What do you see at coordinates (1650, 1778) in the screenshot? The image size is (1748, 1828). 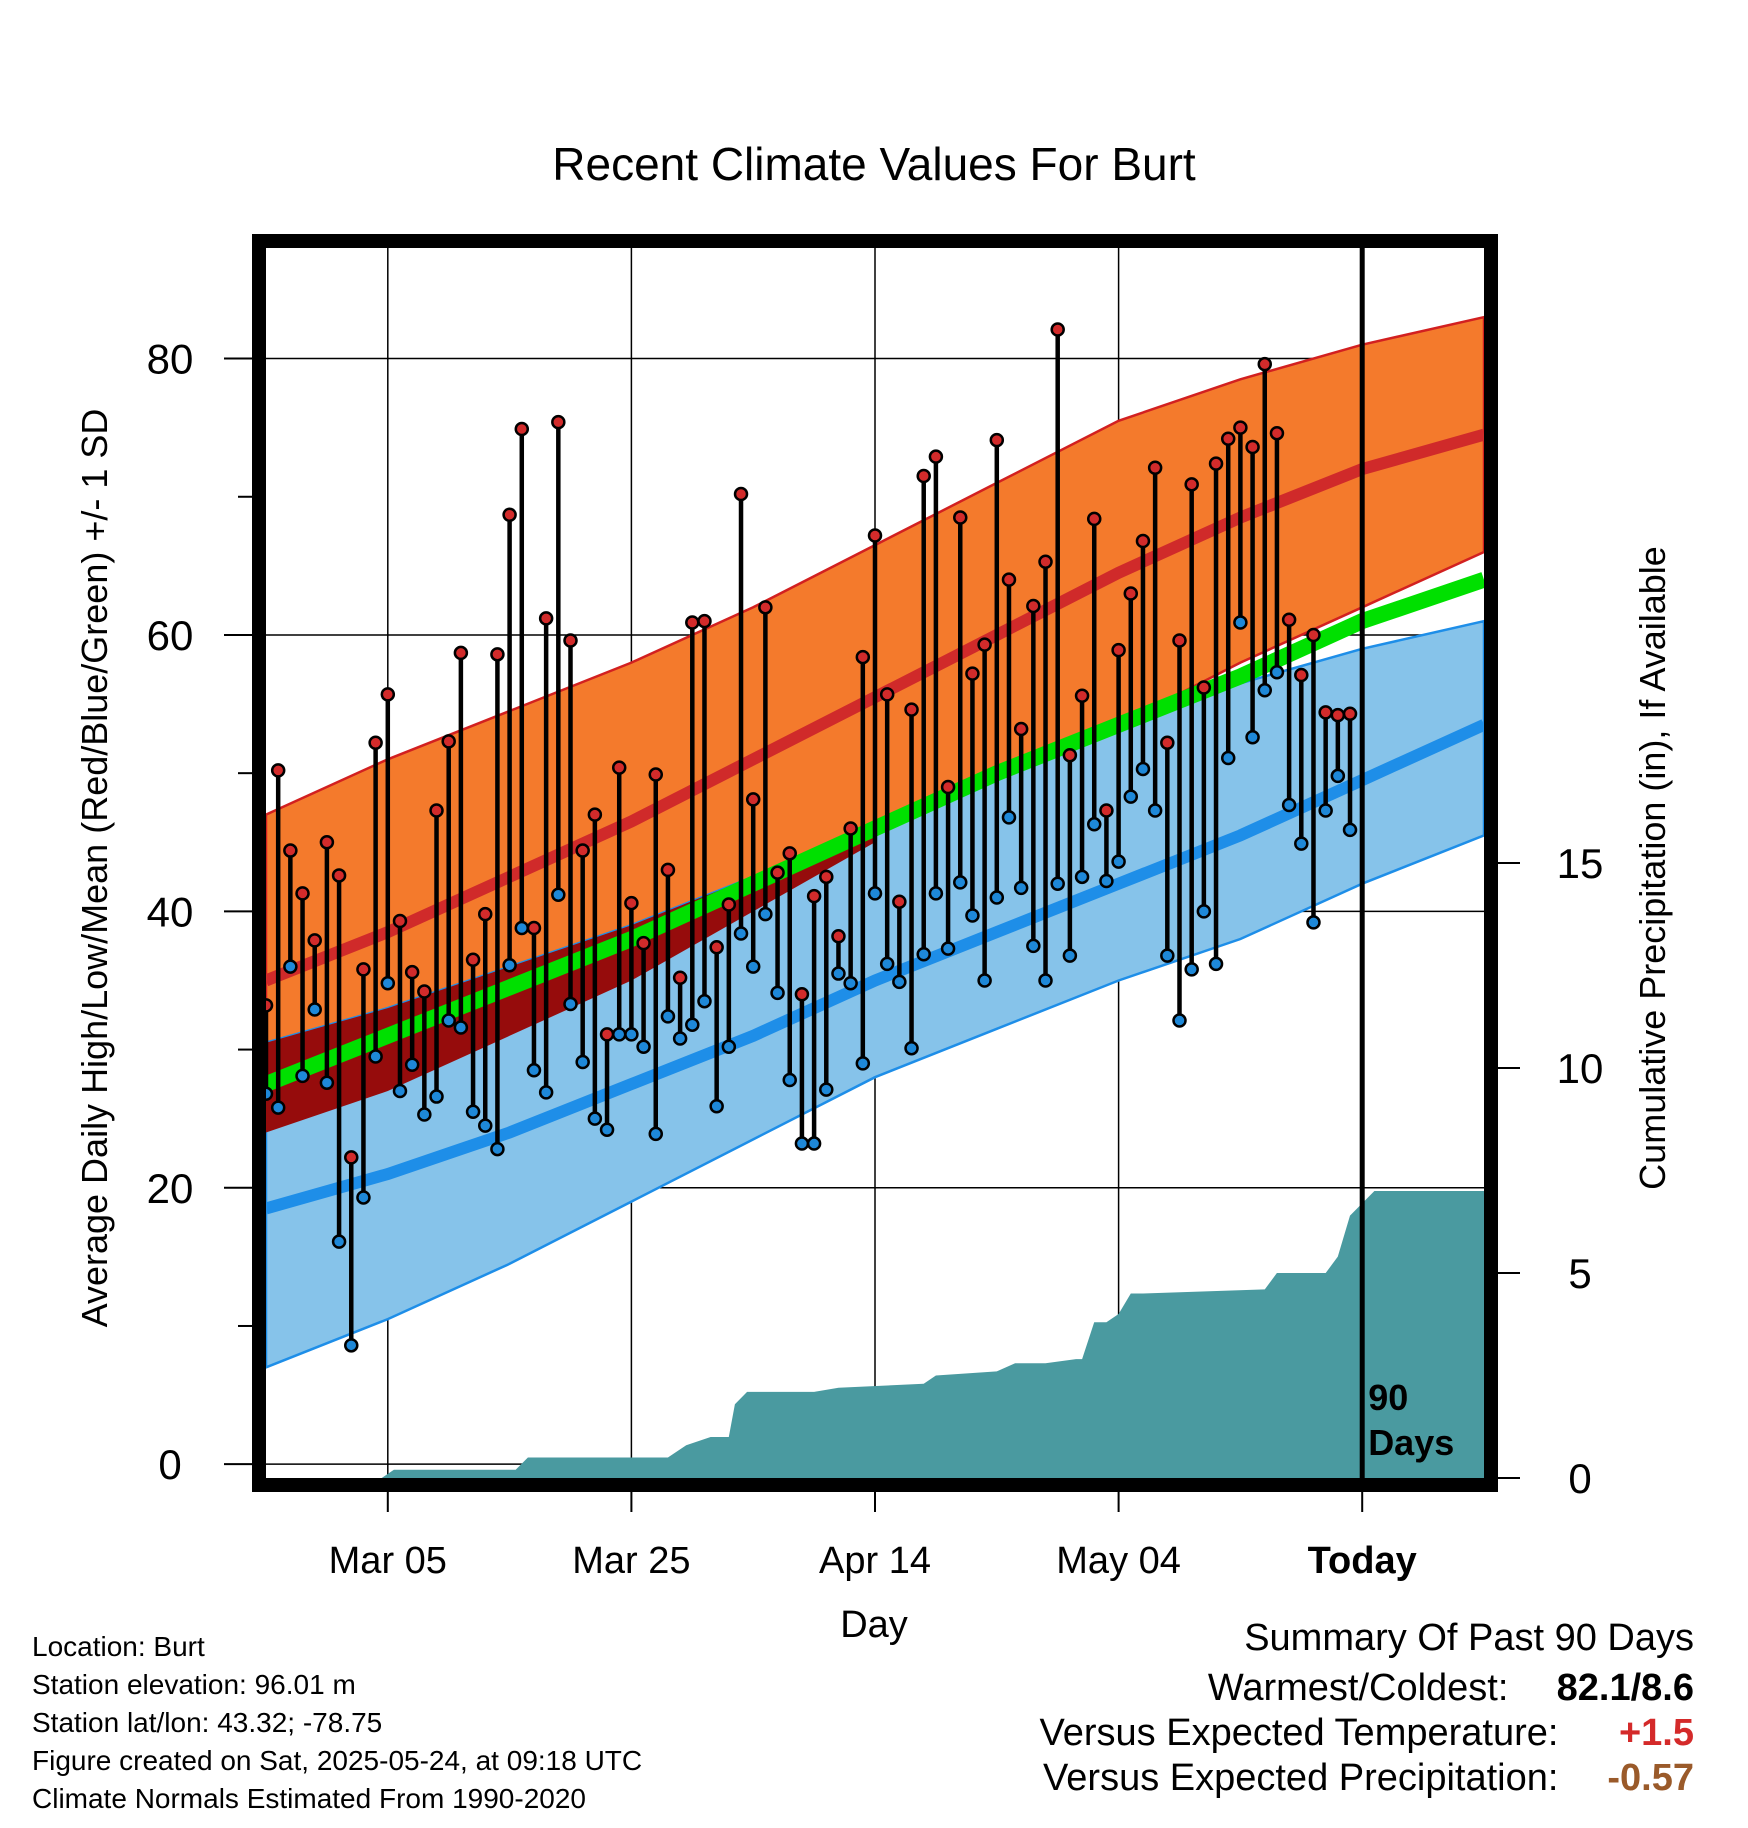 I see `precip-departure-value: -0.57` at bounding box center [1650, 1778].